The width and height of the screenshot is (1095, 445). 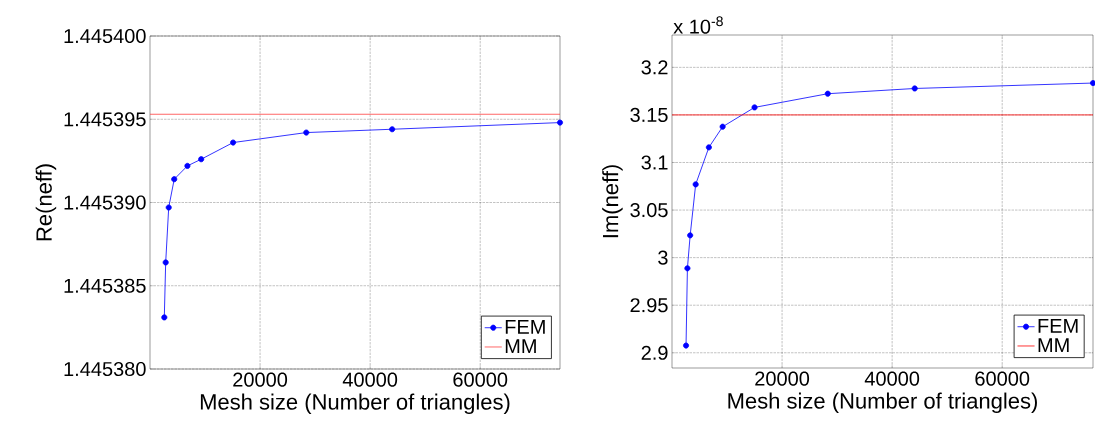 What do you see at coordinates (46, 202) in the screenshot?
I see `y-axis-title: Re(neff)` at bounding box center [46, 202].